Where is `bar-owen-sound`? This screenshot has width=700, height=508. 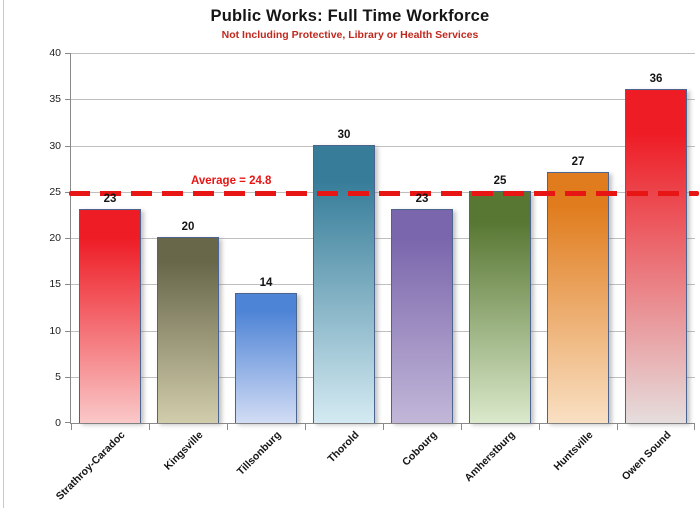
bar-owen-sound is located at coordinates (656, 256).